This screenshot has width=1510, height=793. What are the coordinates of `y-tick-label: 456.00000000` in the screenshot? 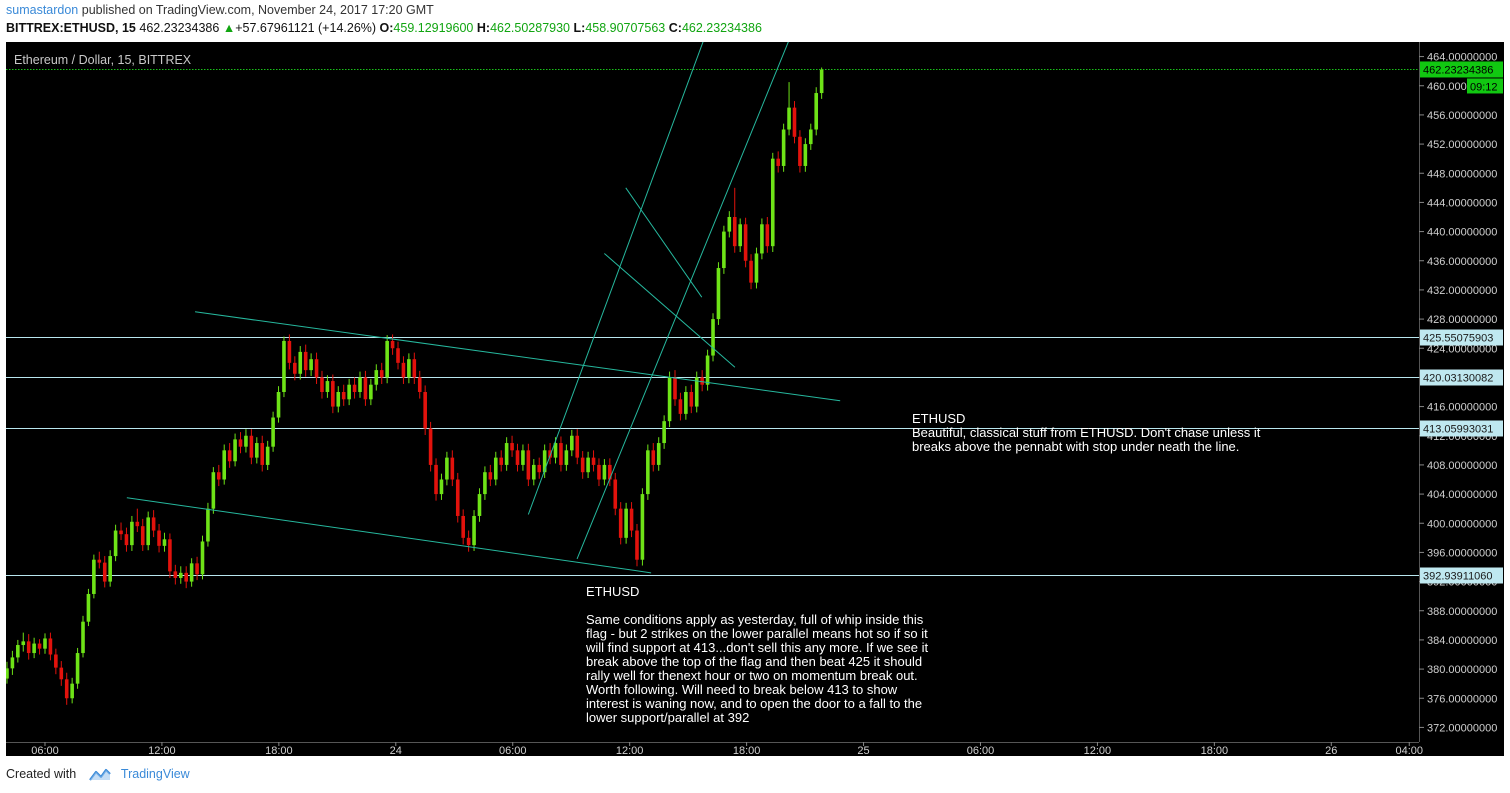 It's located at (1462, 116).